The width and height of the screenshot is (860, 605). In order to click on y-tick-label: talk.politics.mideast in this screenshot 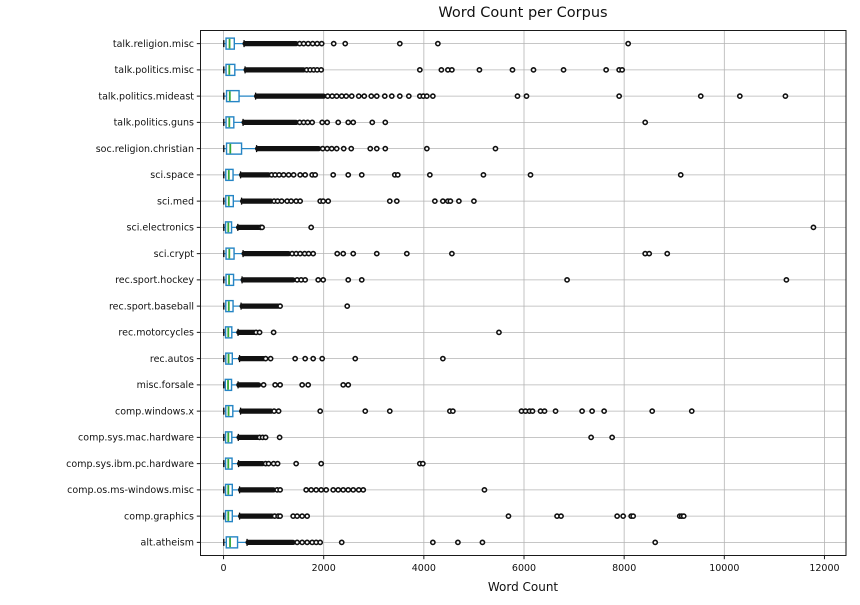, I will do `click(146, 96)`.